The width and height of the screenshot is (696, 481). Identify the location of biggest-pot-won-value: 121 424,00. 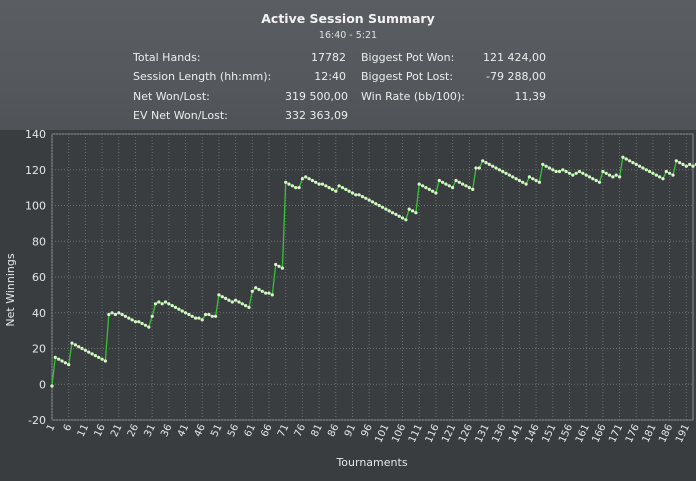
(514, 57).